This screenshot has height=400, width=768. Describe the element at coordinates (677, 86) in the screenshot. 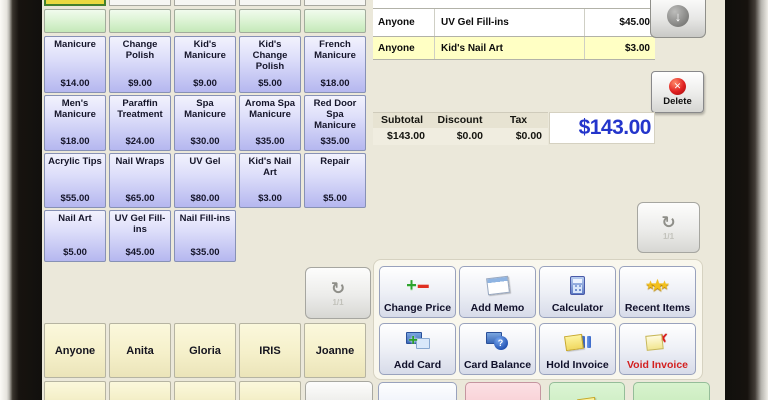

I see `delete-x-icon: ✕` at that location.